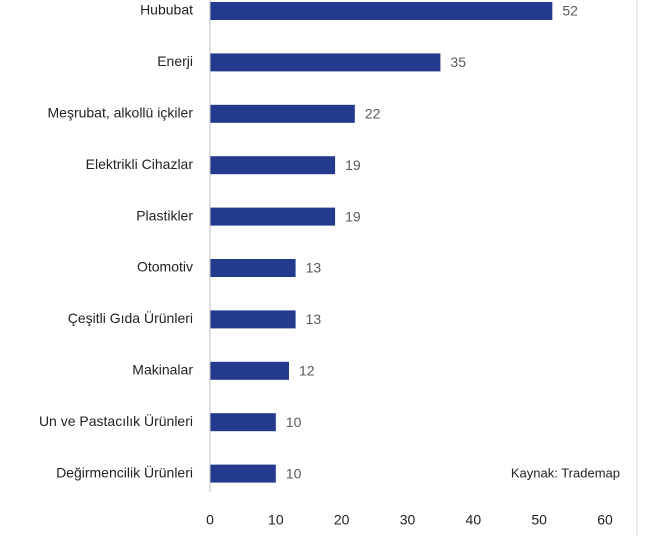 The width and height of the screenshot is (650, 536). I want to click on y-tick-label: Otomotiv, so click(165, 267).